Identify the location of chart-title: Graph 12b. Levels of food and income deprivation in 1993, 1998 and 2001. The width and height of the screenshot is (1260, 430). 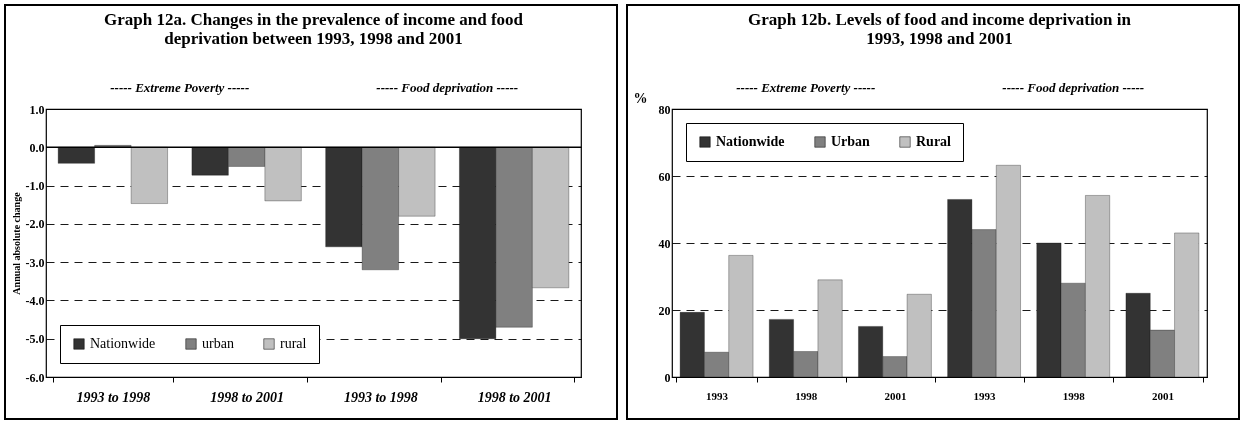
(939, 29).